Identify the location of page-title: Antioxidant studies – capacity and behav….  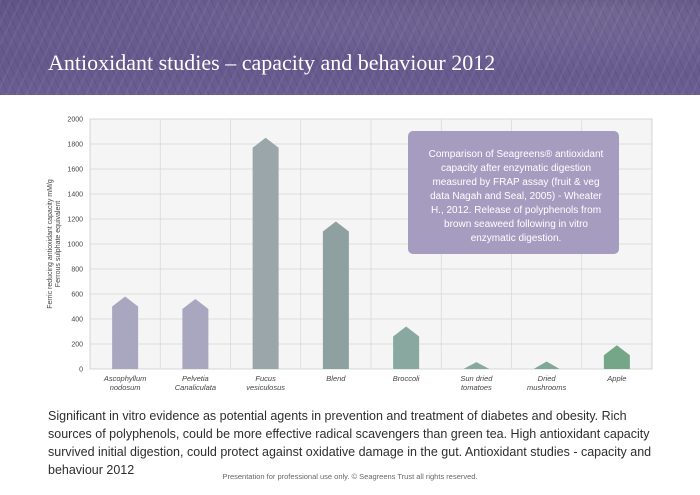
(272, 62).